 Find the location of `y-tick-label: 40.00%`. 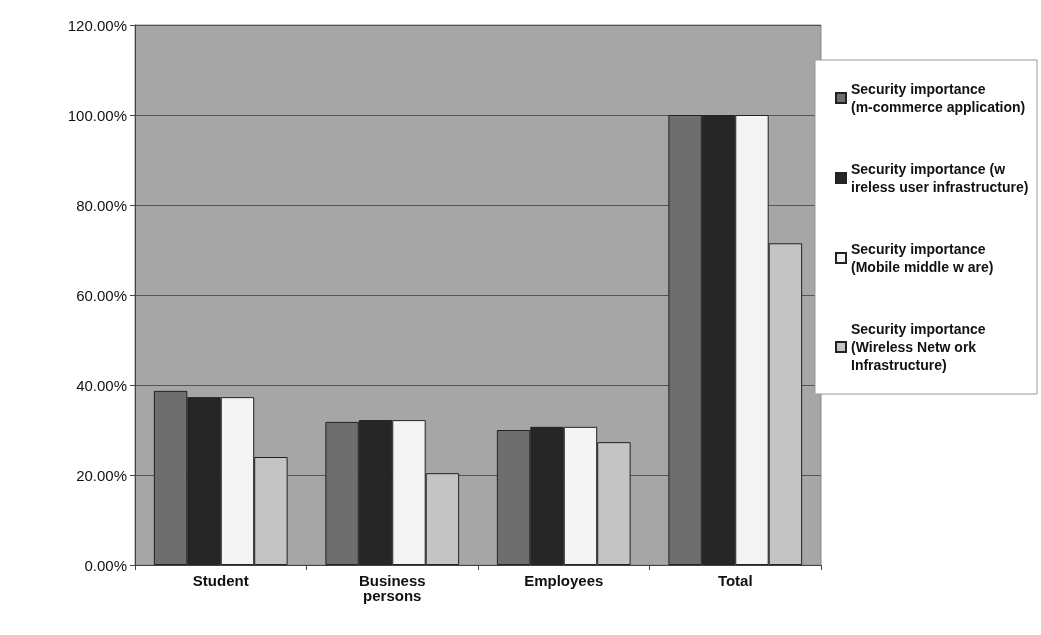

y-tick-label: 40.00% is located at coordinates (101, 385).